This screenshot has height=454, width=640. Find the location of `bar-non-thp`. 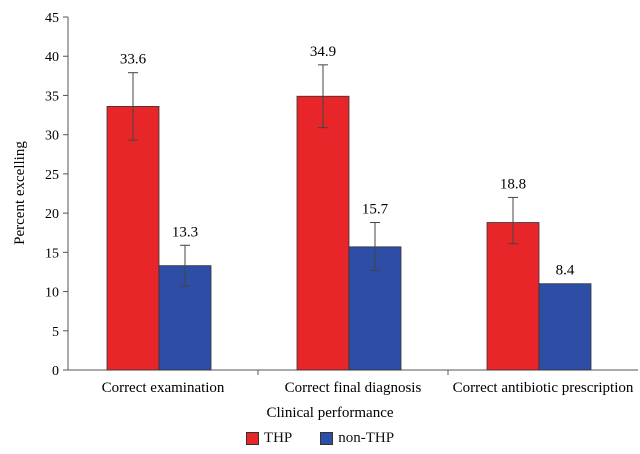

bar-non-thp is located at coordinates (565, 327).